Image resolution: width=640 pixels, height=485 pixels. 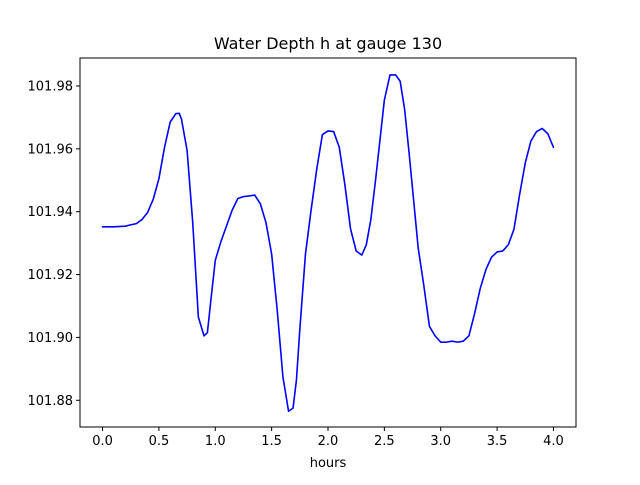 What do you see at coordinates (271, 441) in the screenshot?
I see `x-tick-label: 1.5` at bounding box center [271, 441].